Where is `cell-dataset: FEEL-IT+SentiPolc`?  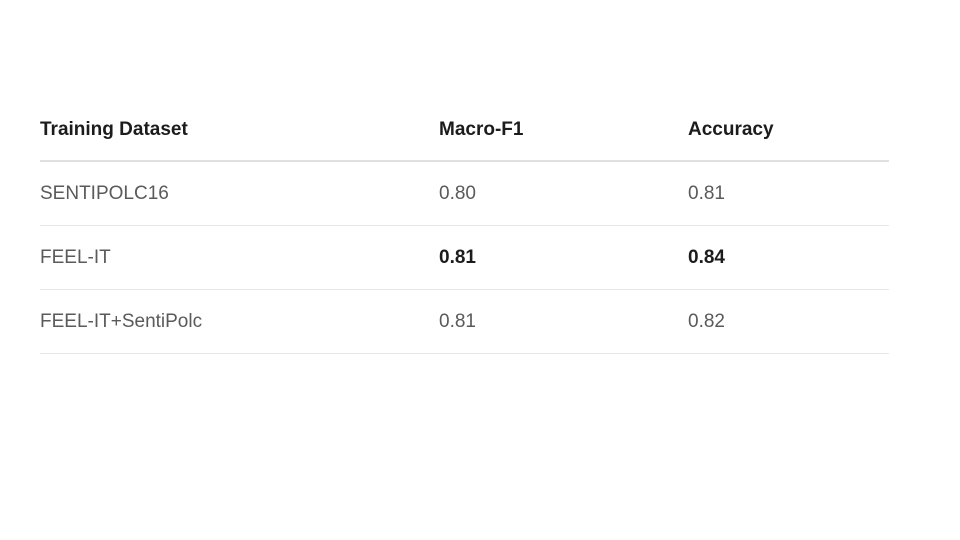 cell-dataset: FEEL-IT+SentiPolc is located at coordinates (239, 321).